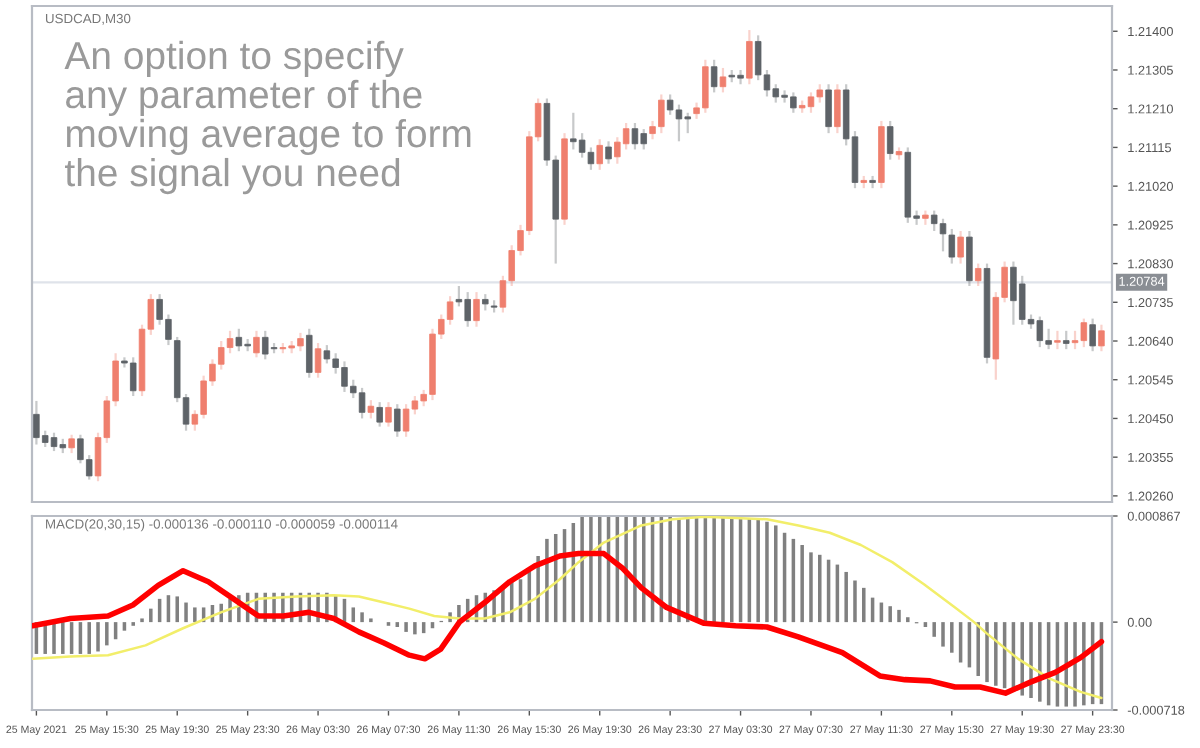 This screenshot has width=1200, height=748. I want to click on candlestick, so click(872, 182).